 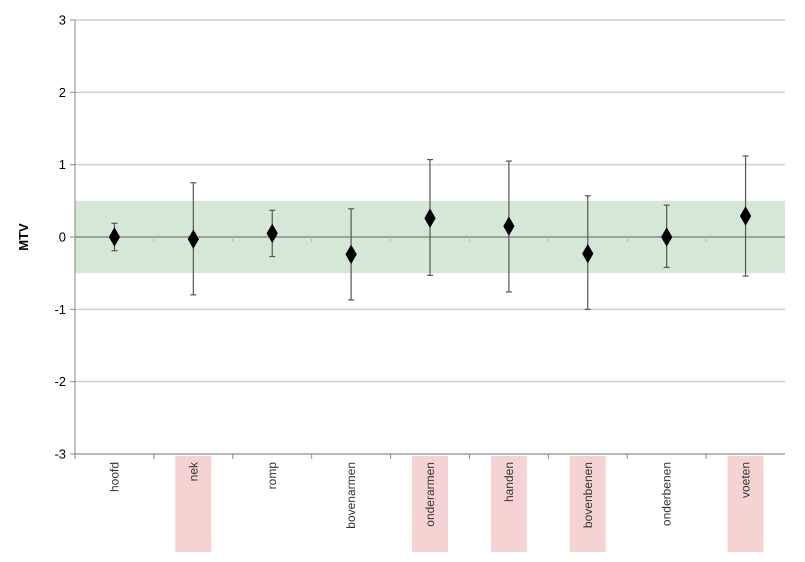 What do you see at coordinates (430, 494) in the screenshot?
I see `x-tick-label: onderarmen` at bounding box center [430, 494].